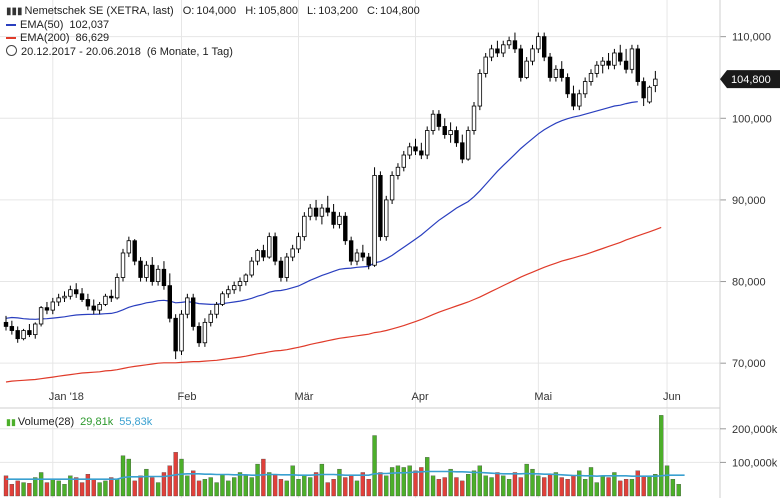 Image resolution: width=780 pixels, height=498 pixels. I want to click on month-tick-label: Mär, so click(304, 397).